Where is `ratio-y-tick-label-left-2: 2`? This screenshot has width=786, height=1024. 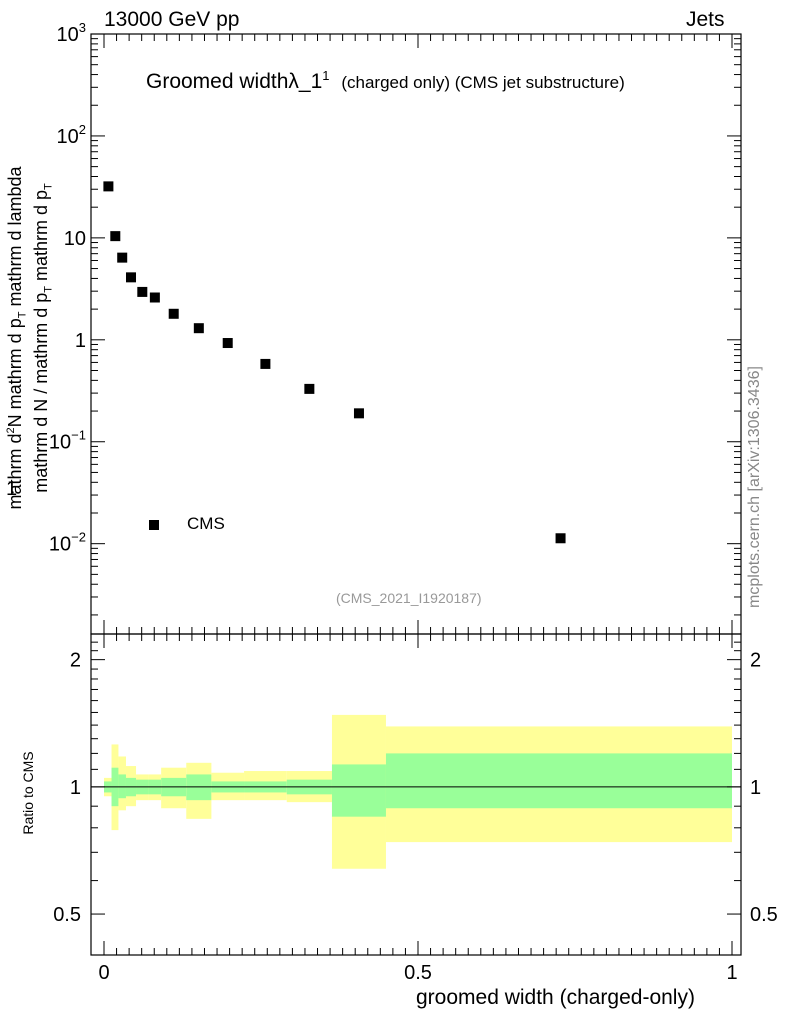
ratio-y-tick-label-left-2: 2 is located at coordinates (75, 661).